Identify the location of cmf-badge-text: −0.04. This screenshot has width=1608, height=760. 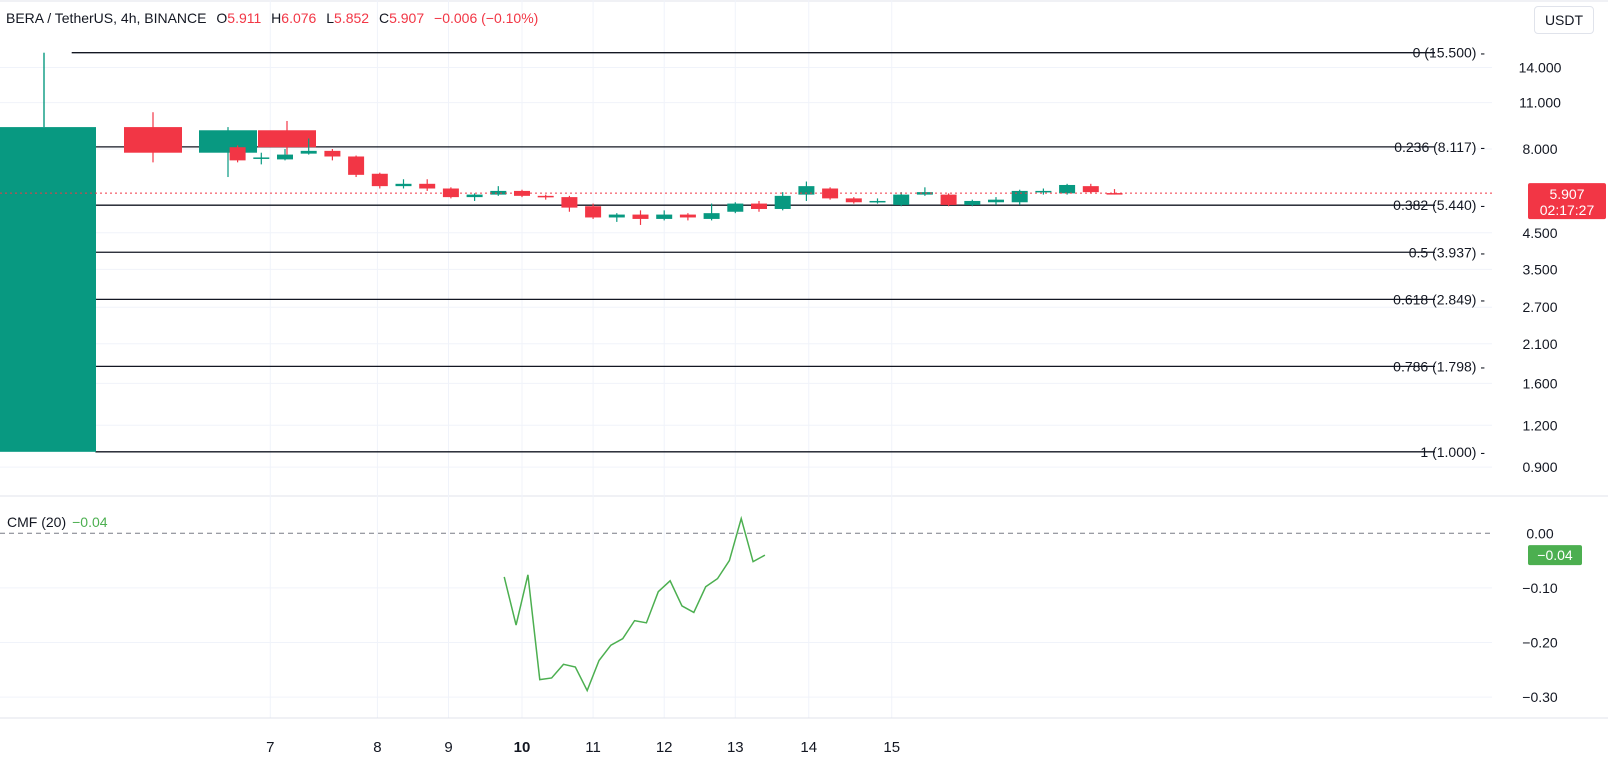
(1555, 555).